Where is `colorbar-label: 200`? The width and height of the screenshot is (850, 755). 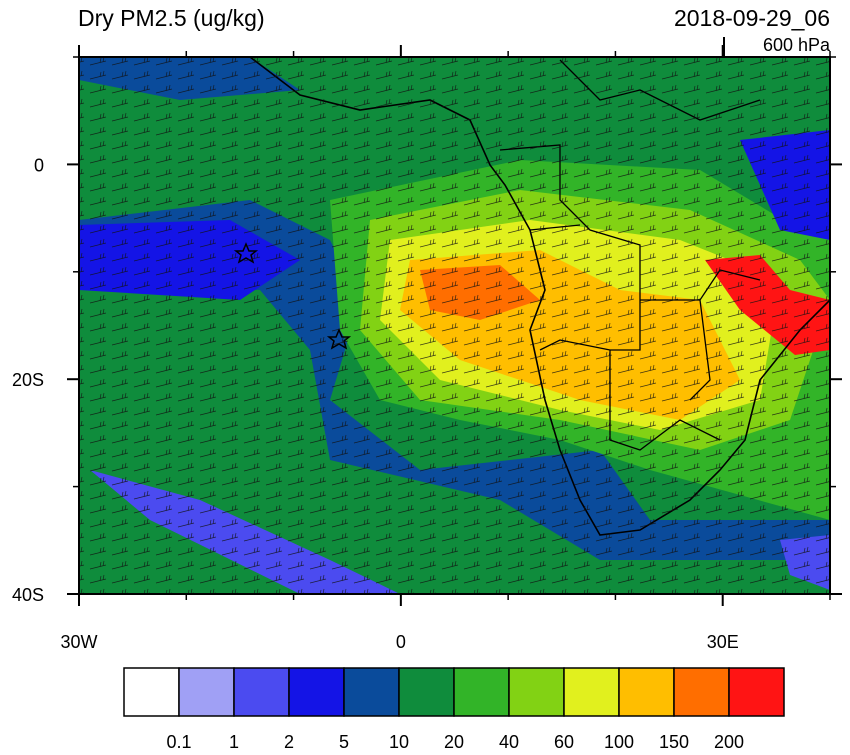
colorbar-label: 200 is located at coordinates (729, 741).